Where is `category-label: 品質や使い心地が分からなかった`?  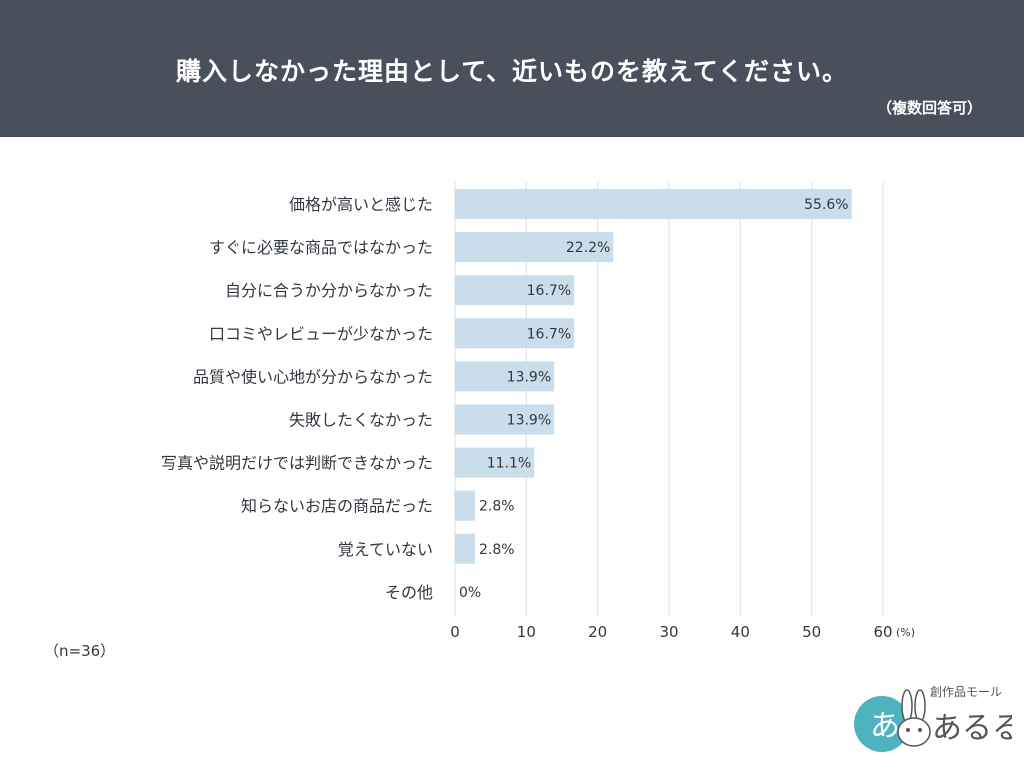
category-label: 品質や使い心地が分からなかった is located at coordinates (313, 376).